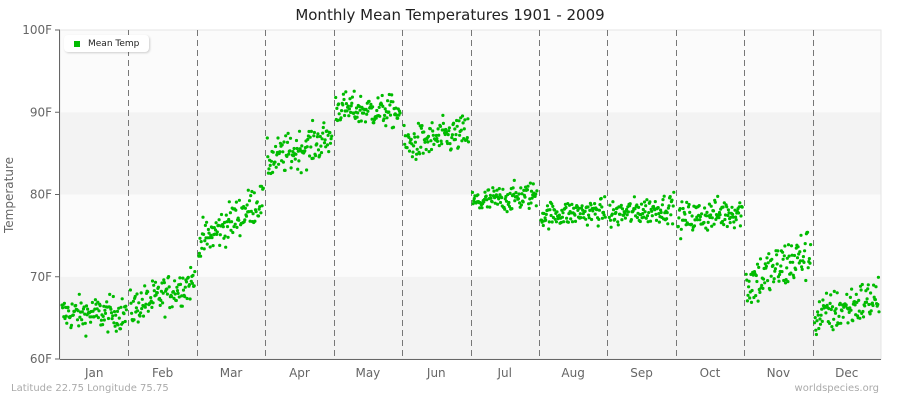 Image resolution: width=900 pixels, height=400 pixels. Describe the element at coordinates (436, 373) in the screenshot. I see `x-tick-label: Jun` at that location.